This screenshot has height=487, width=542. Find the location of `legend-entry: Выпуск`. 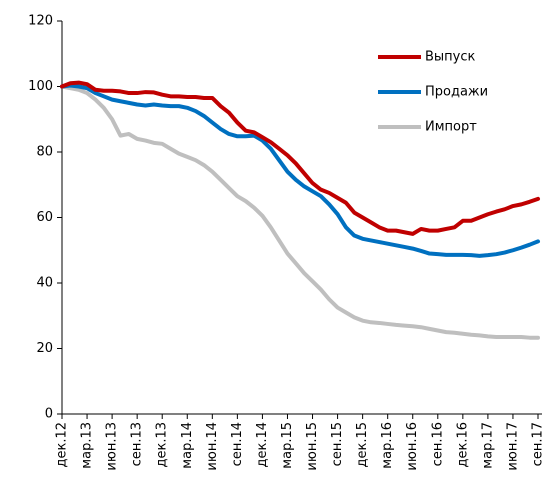

legend-entry: Выпуск is located at coordinates (427, 57).